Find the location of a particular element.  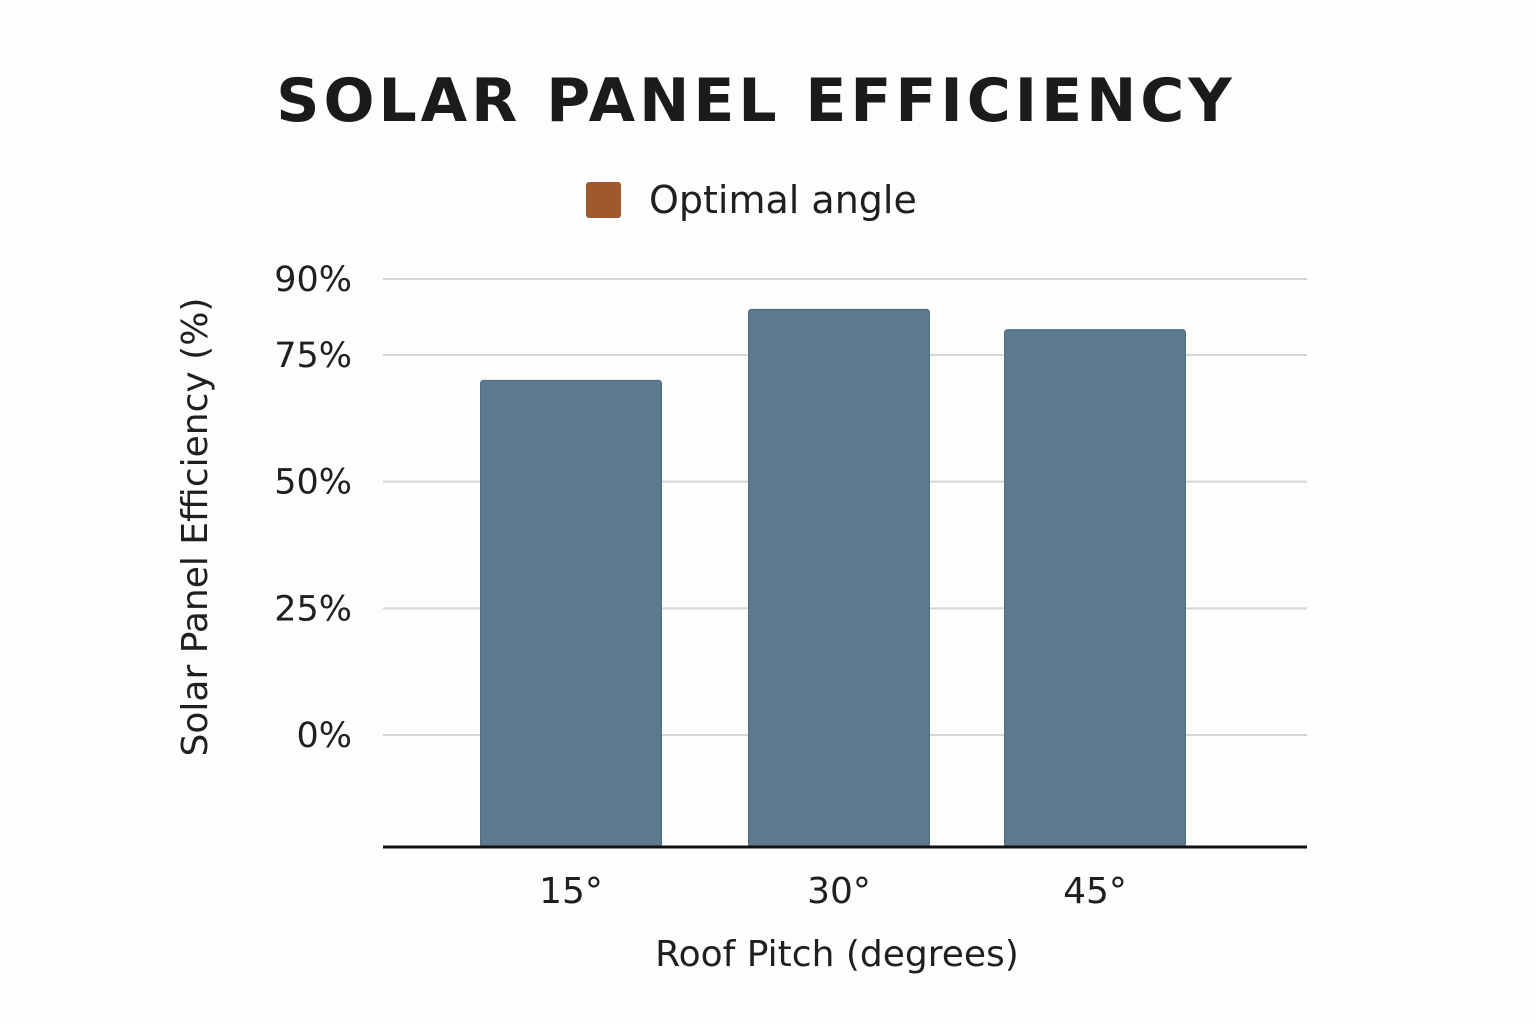

chart-legend: Optimal angle is located at coordinates (751, 200).